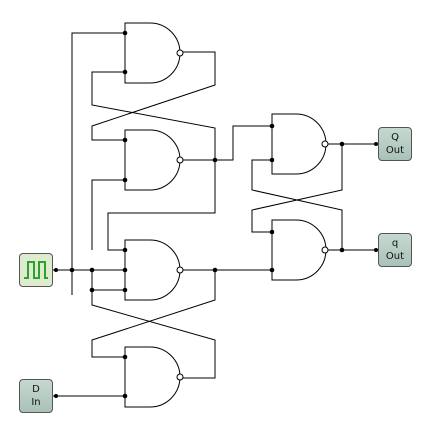 Image resolution: width=432 pixels, height=432 pixels. I want to click on q-bar-output-label: q, so click(395, 243).